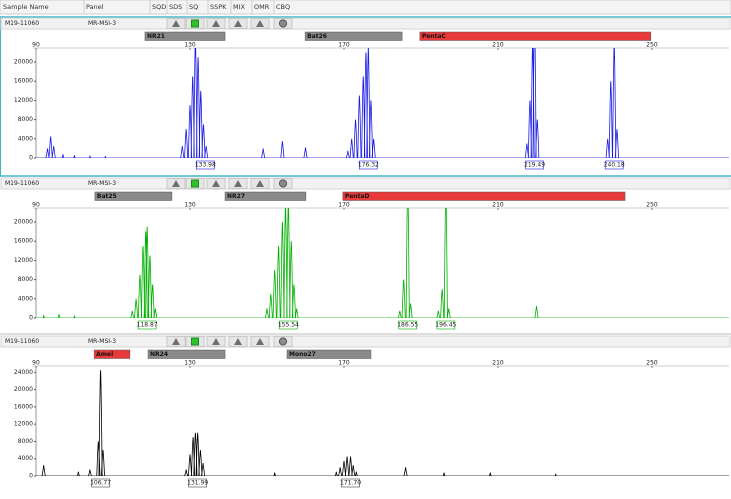 The width and height of the screenshot is (731, 499). I want to click on peak-label: 219.49, so click(534, 165).